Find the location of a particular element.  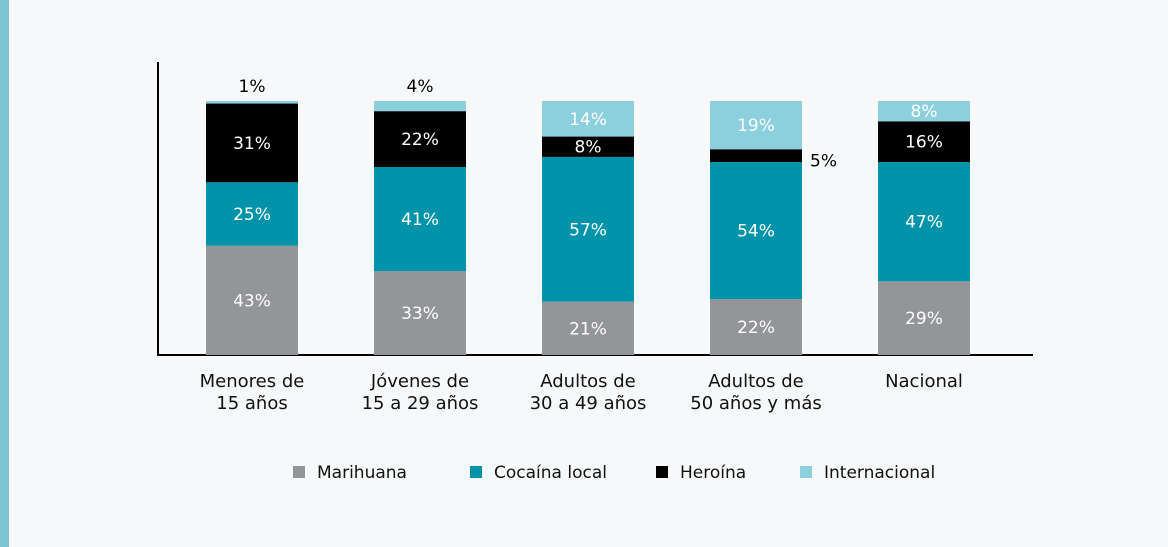

legend-label: Internacional is located at coordinates (879, 473).